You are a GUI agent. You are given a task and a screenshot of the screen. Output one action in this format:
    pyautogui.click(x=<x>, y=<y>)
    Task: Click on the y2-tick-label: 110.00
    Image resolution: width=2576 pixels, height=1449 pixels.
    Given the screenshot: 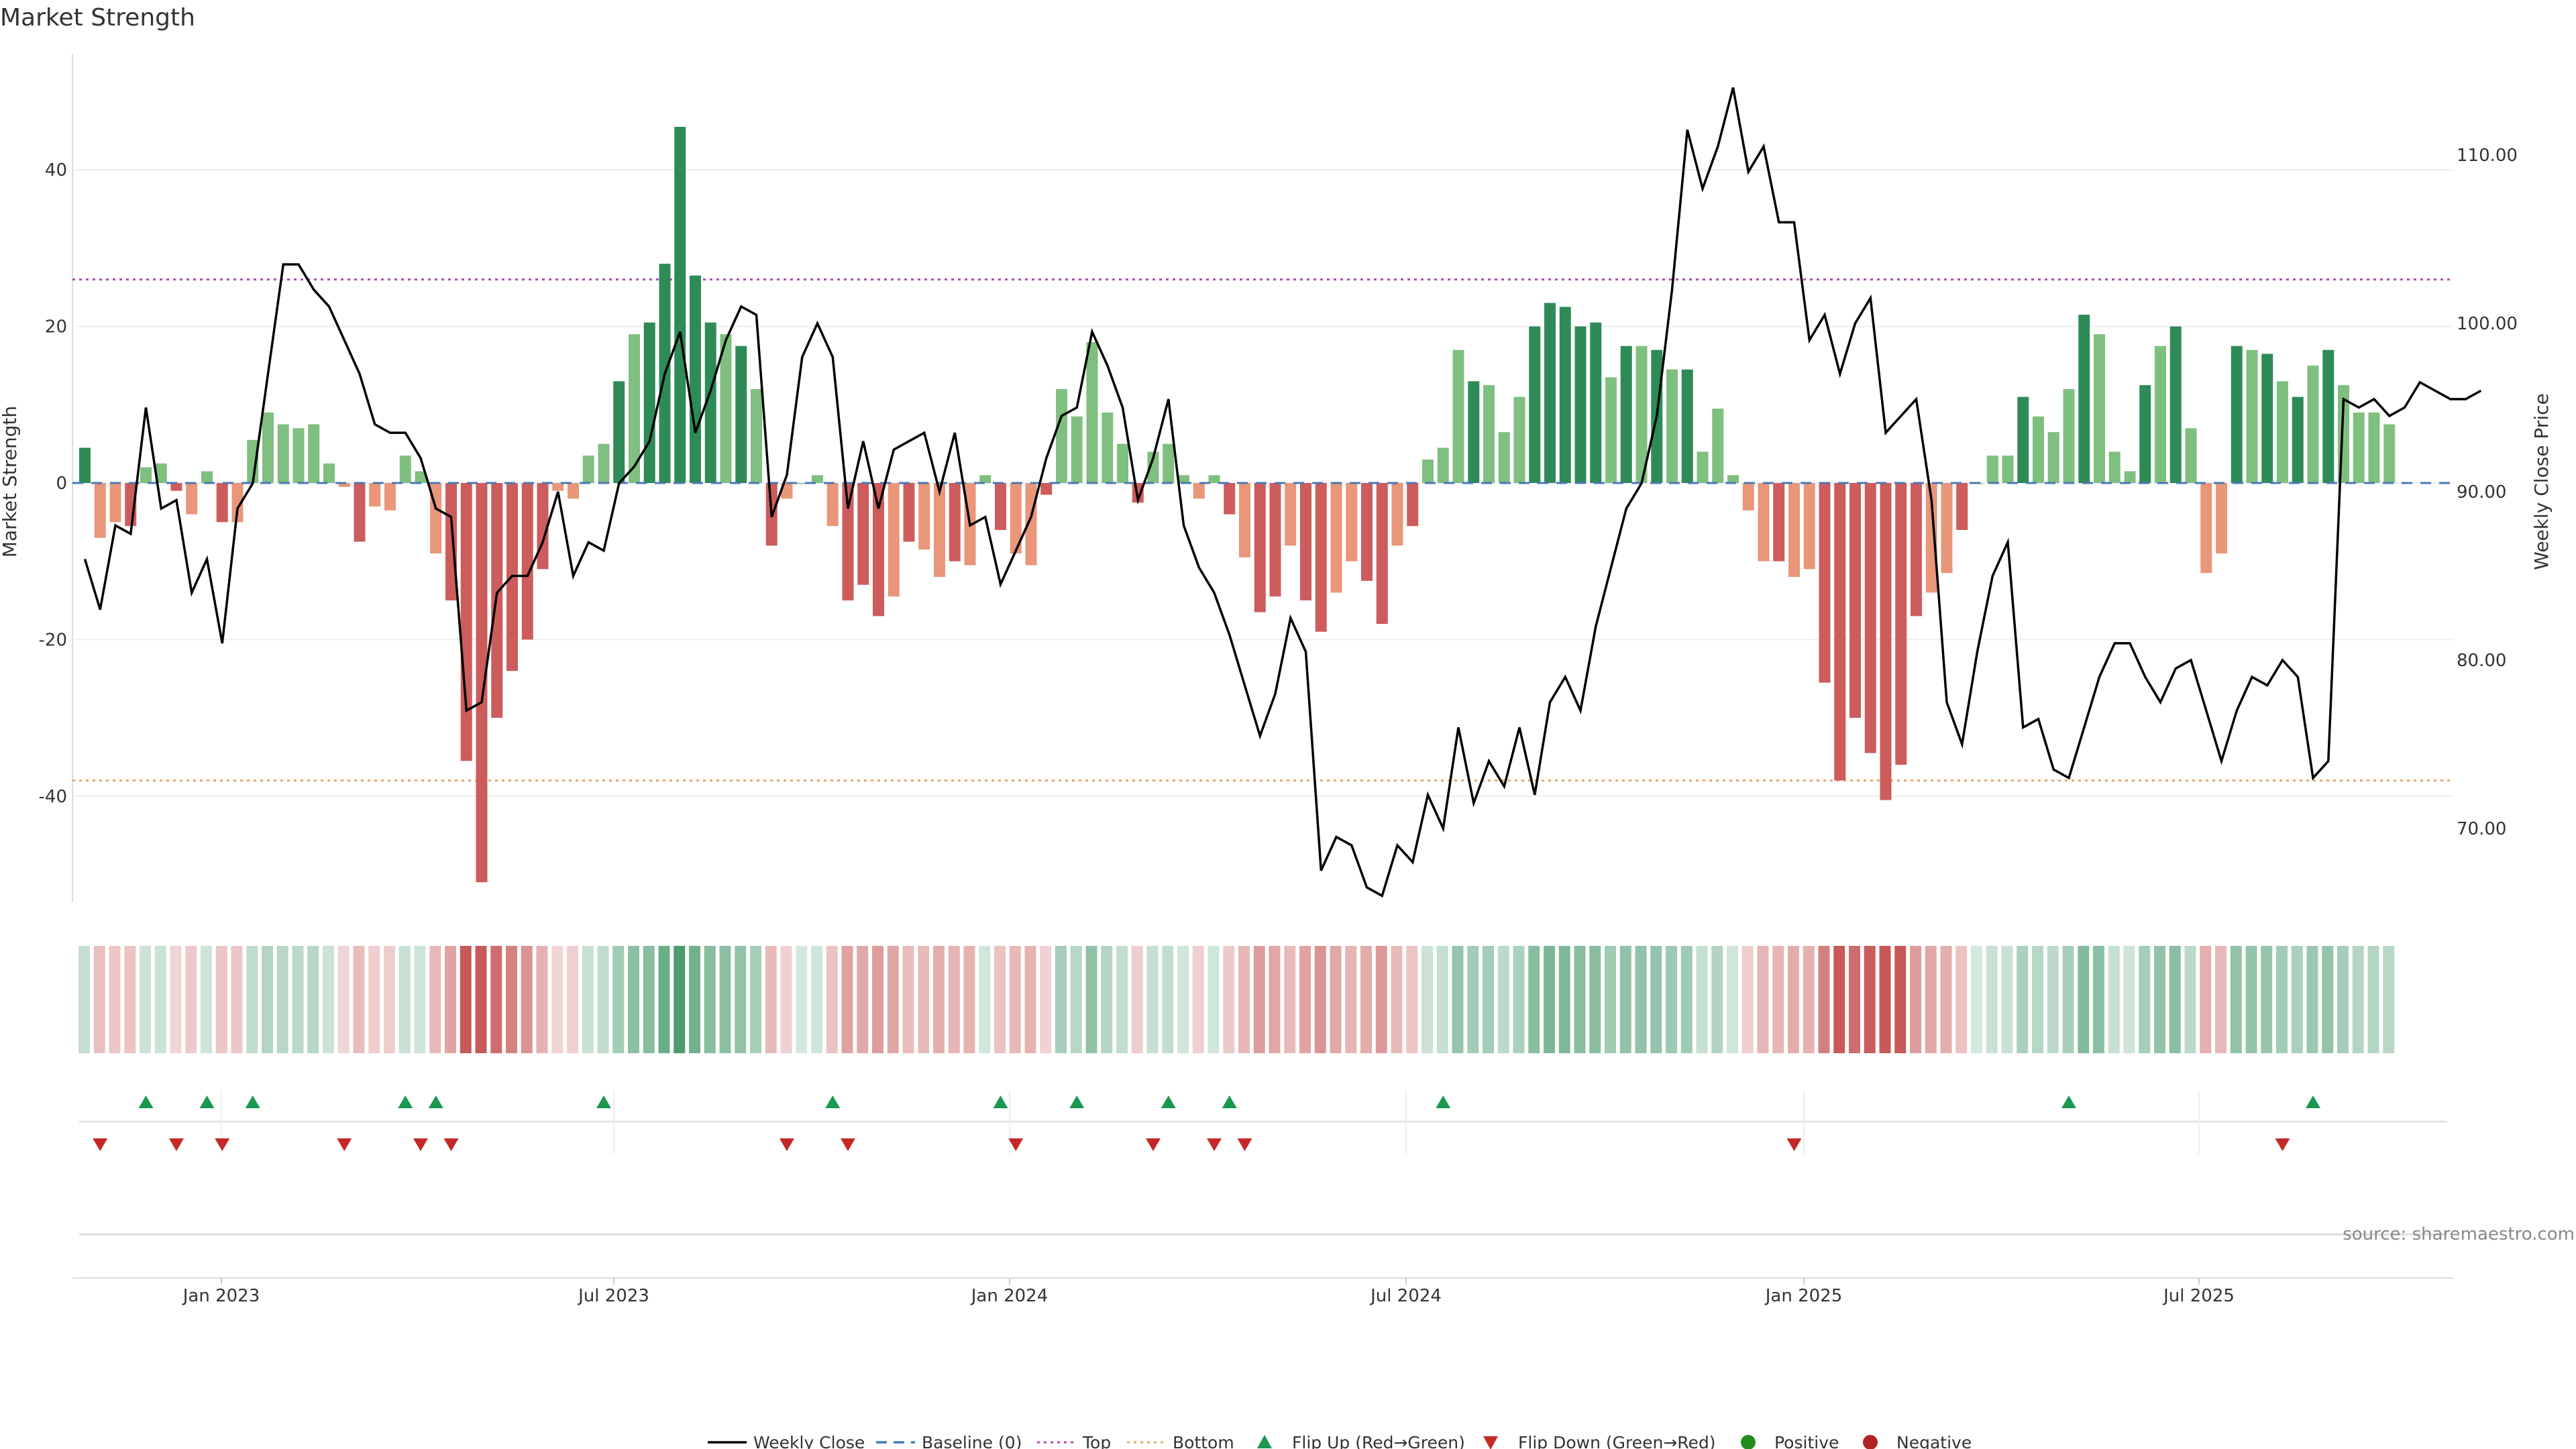 What is the action you would take?
    pyautogui.click(x=2487, y=156)
    